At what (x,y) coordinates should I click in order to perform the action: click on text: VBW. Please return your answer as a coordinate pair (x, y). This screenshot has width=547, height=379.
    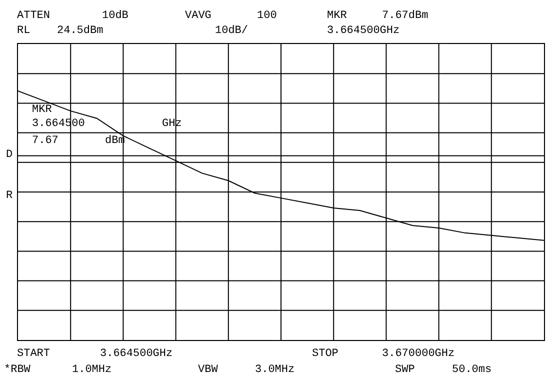
    Looking at the image, I should click on (208, 370).